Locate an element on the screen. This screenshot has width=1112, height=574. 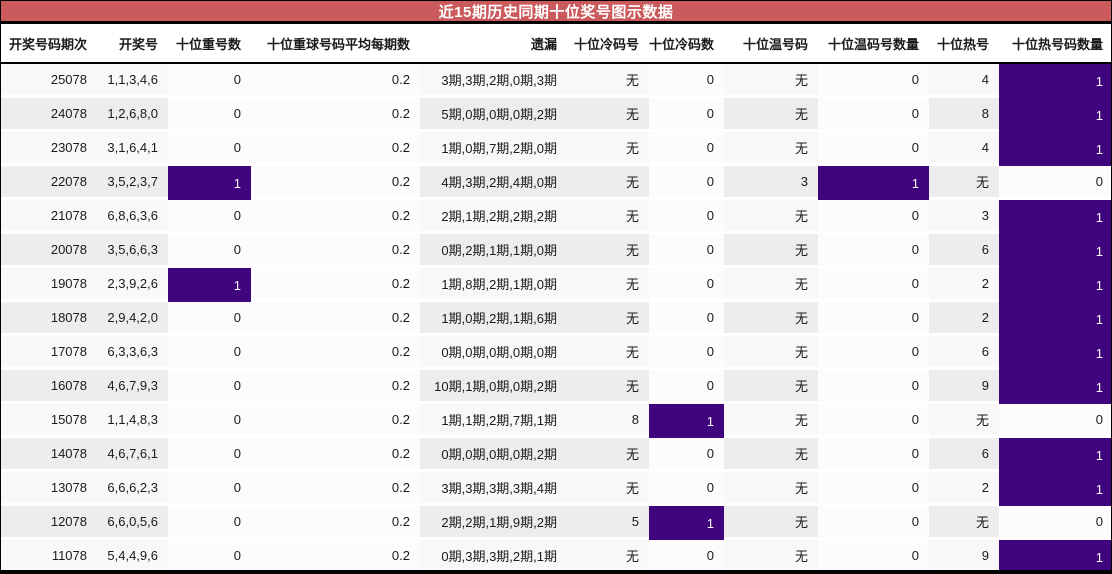
cell-cold_count: 1 is located at coordinates (686, 523).